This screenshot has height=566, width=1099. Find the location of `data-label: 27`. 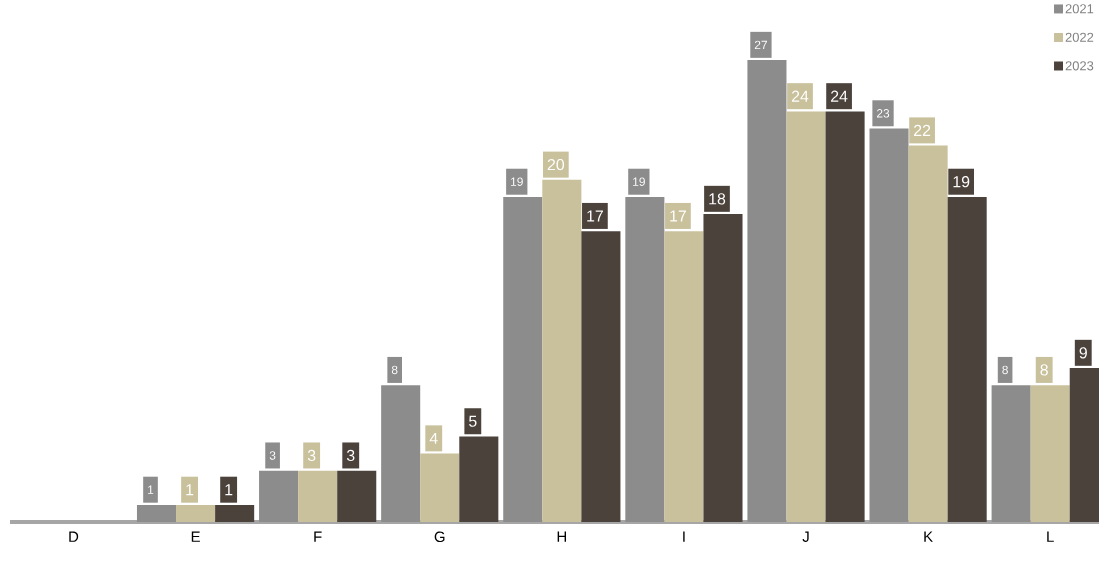

data-label: 27 is located at coordinates (760, 45).